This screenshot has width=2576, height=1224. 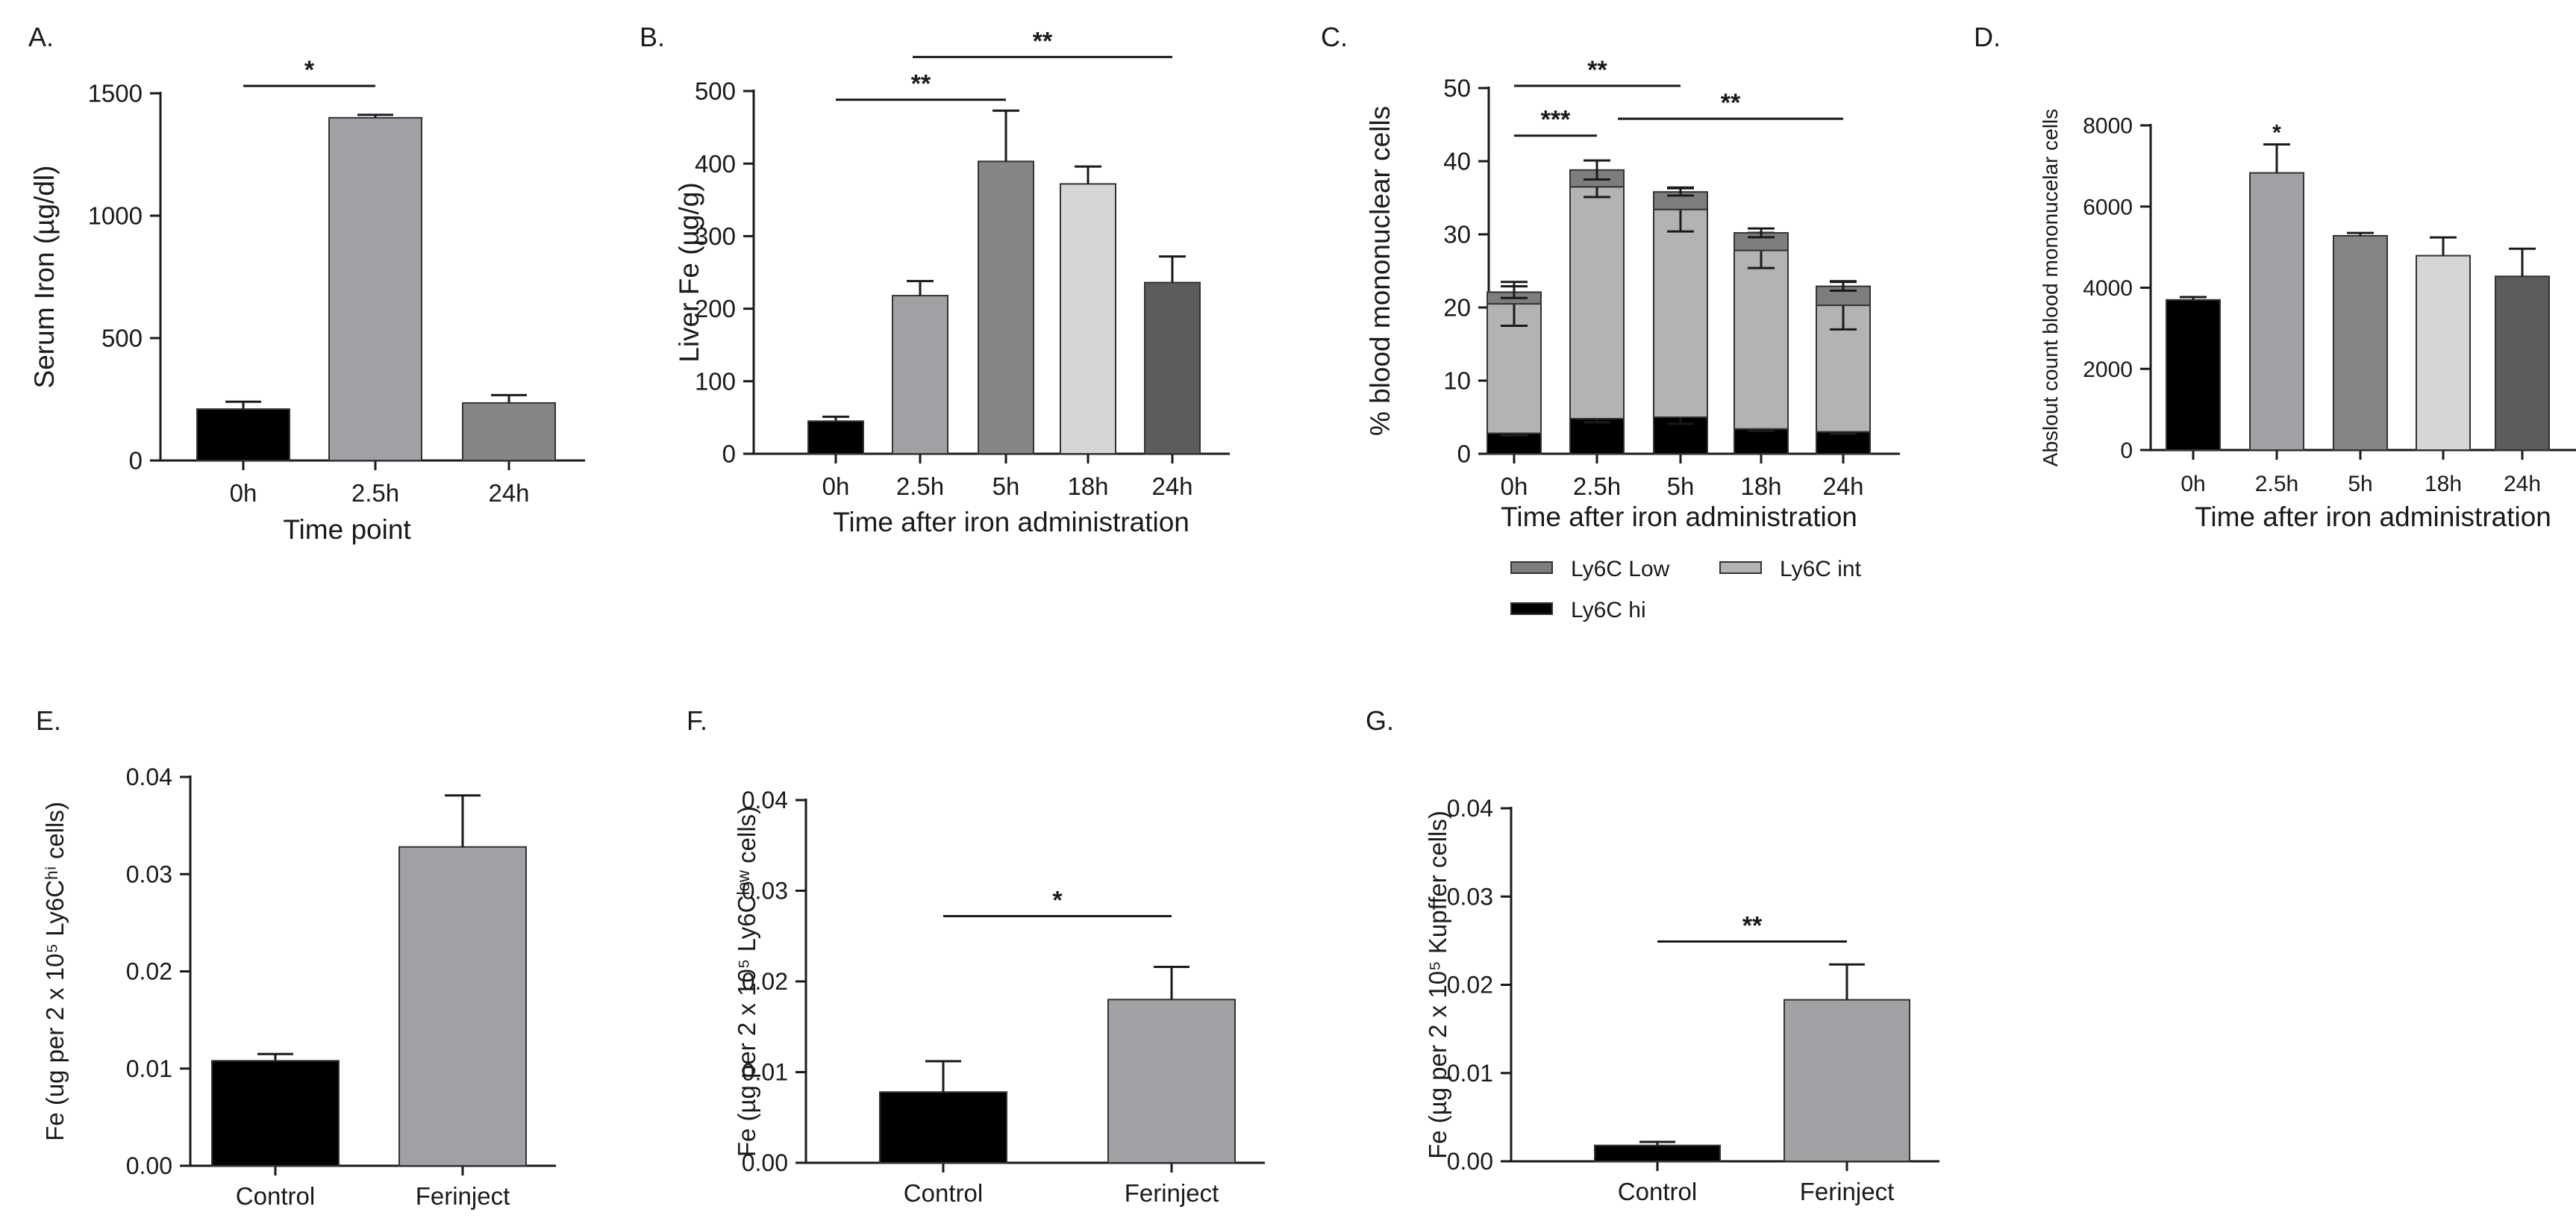 I want to click on y-axis-title: Serum Iron (µg/dl), so click(x=44, y=277).